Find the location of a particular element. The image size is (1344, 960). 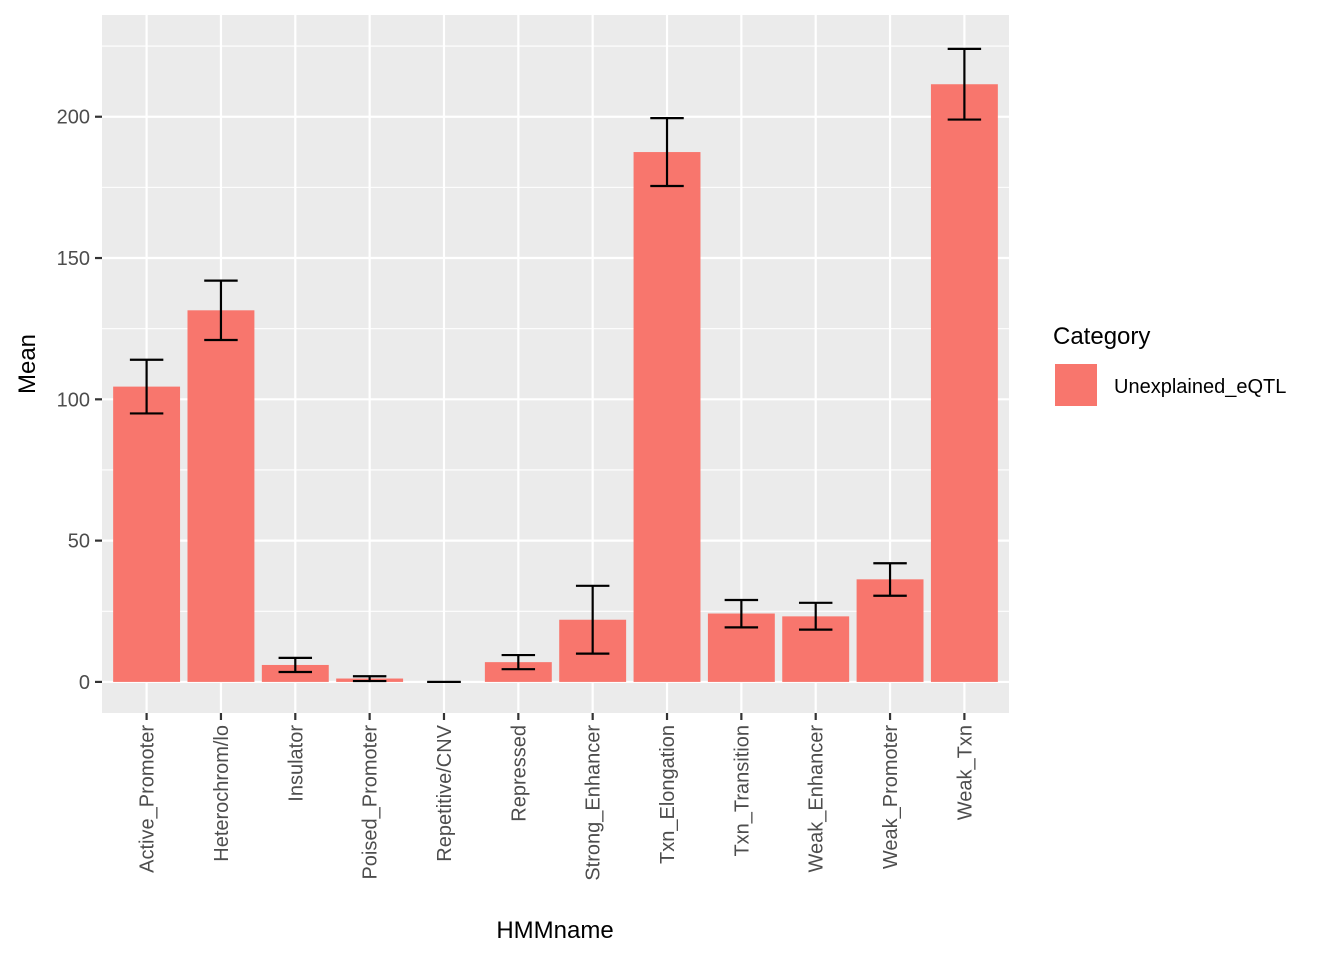

x-tick-label: Poised_Promoter is located at coordinates (371, 802).